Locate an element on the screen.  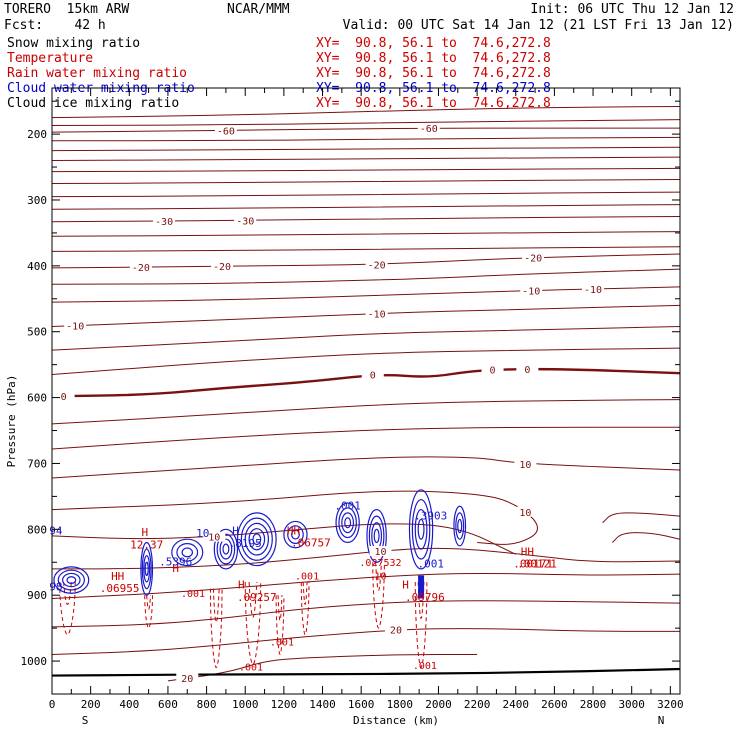
cloud-water-core is located at coordinates (421, 587).